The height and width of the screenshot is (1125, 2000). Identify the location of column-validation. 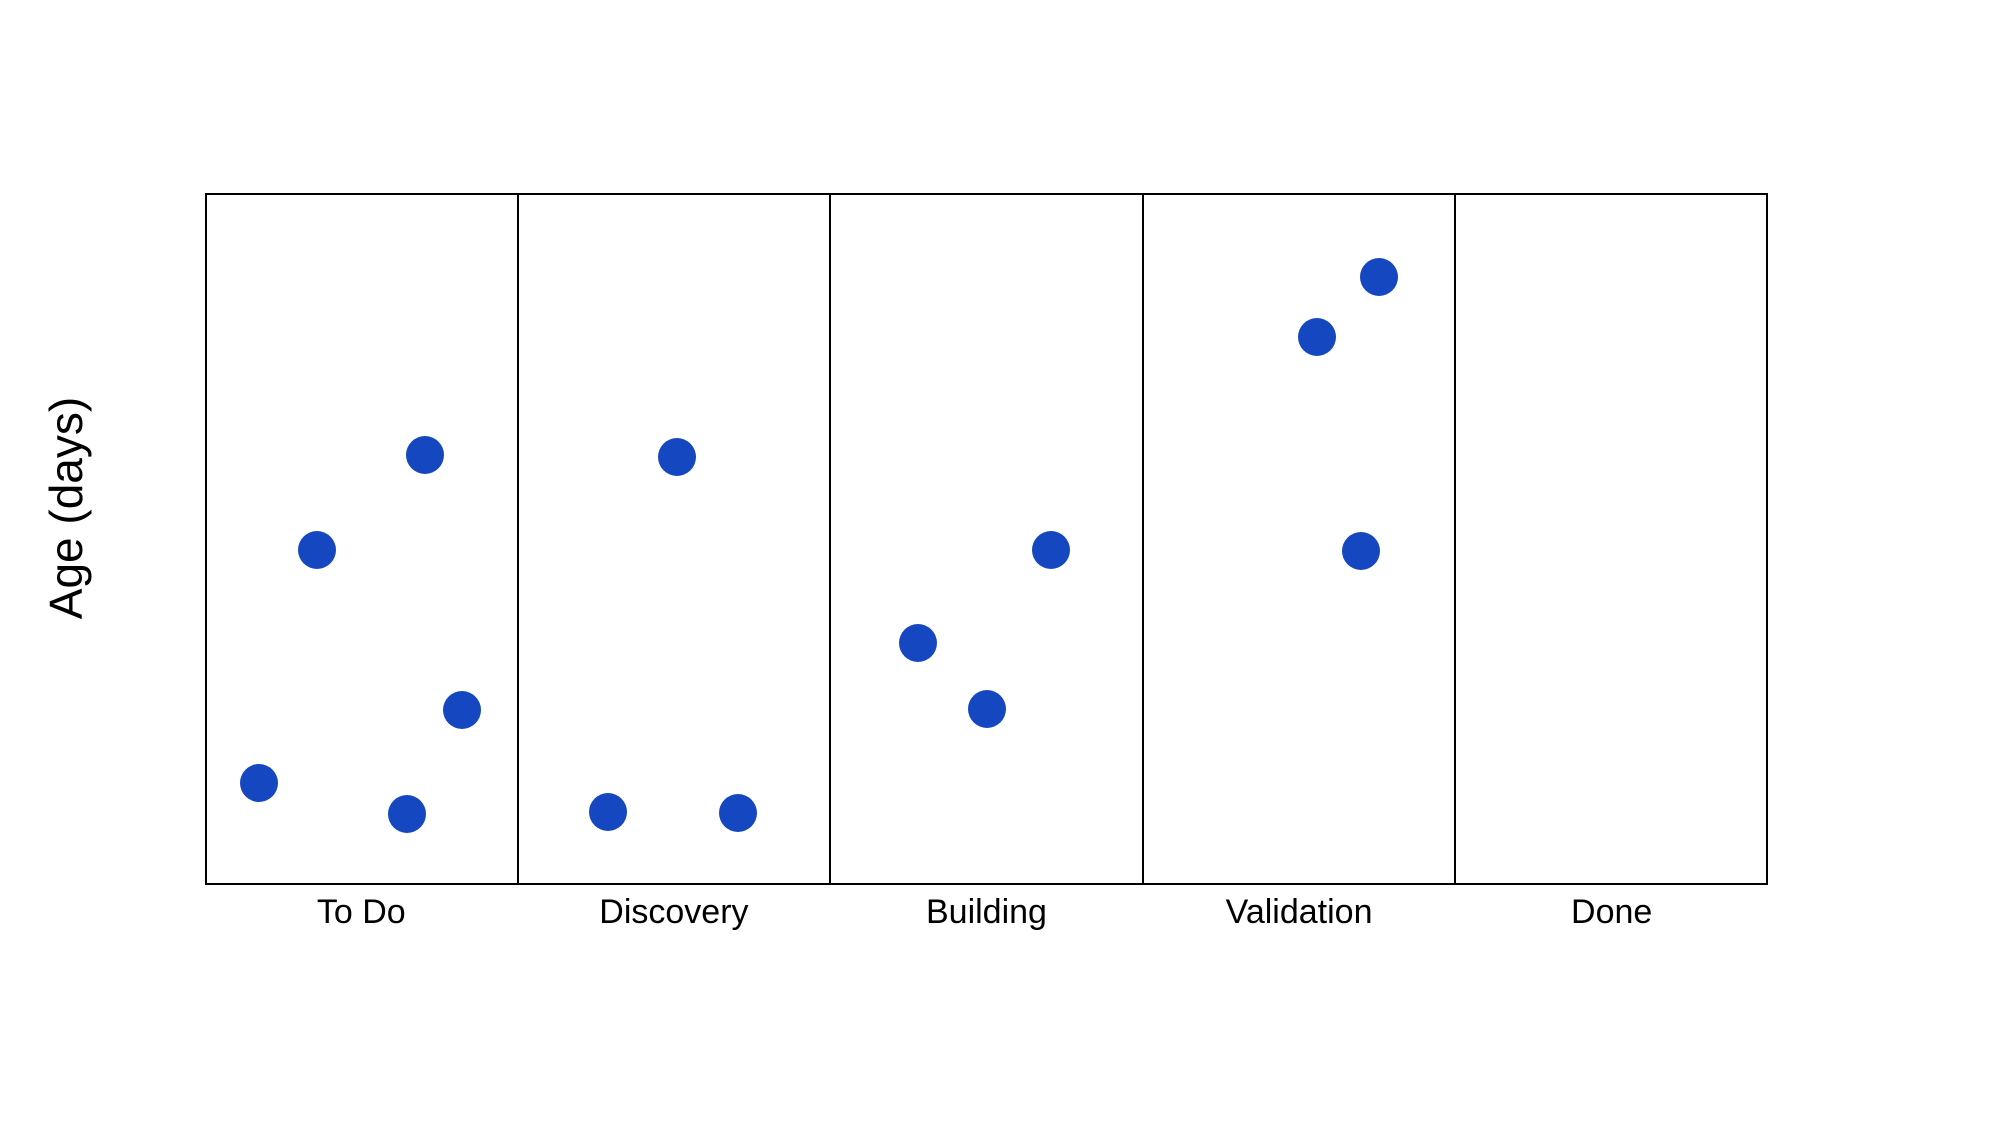
(1300, 539).